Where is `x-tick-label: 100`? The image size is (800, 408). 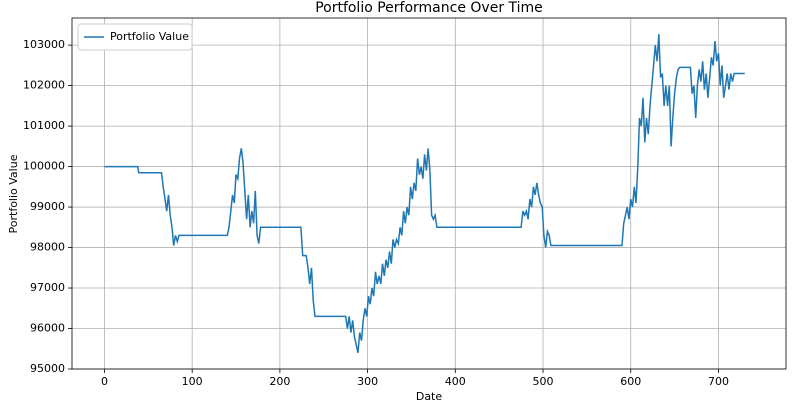 x-tick-label: 100 is located at coordinates (192, 381).